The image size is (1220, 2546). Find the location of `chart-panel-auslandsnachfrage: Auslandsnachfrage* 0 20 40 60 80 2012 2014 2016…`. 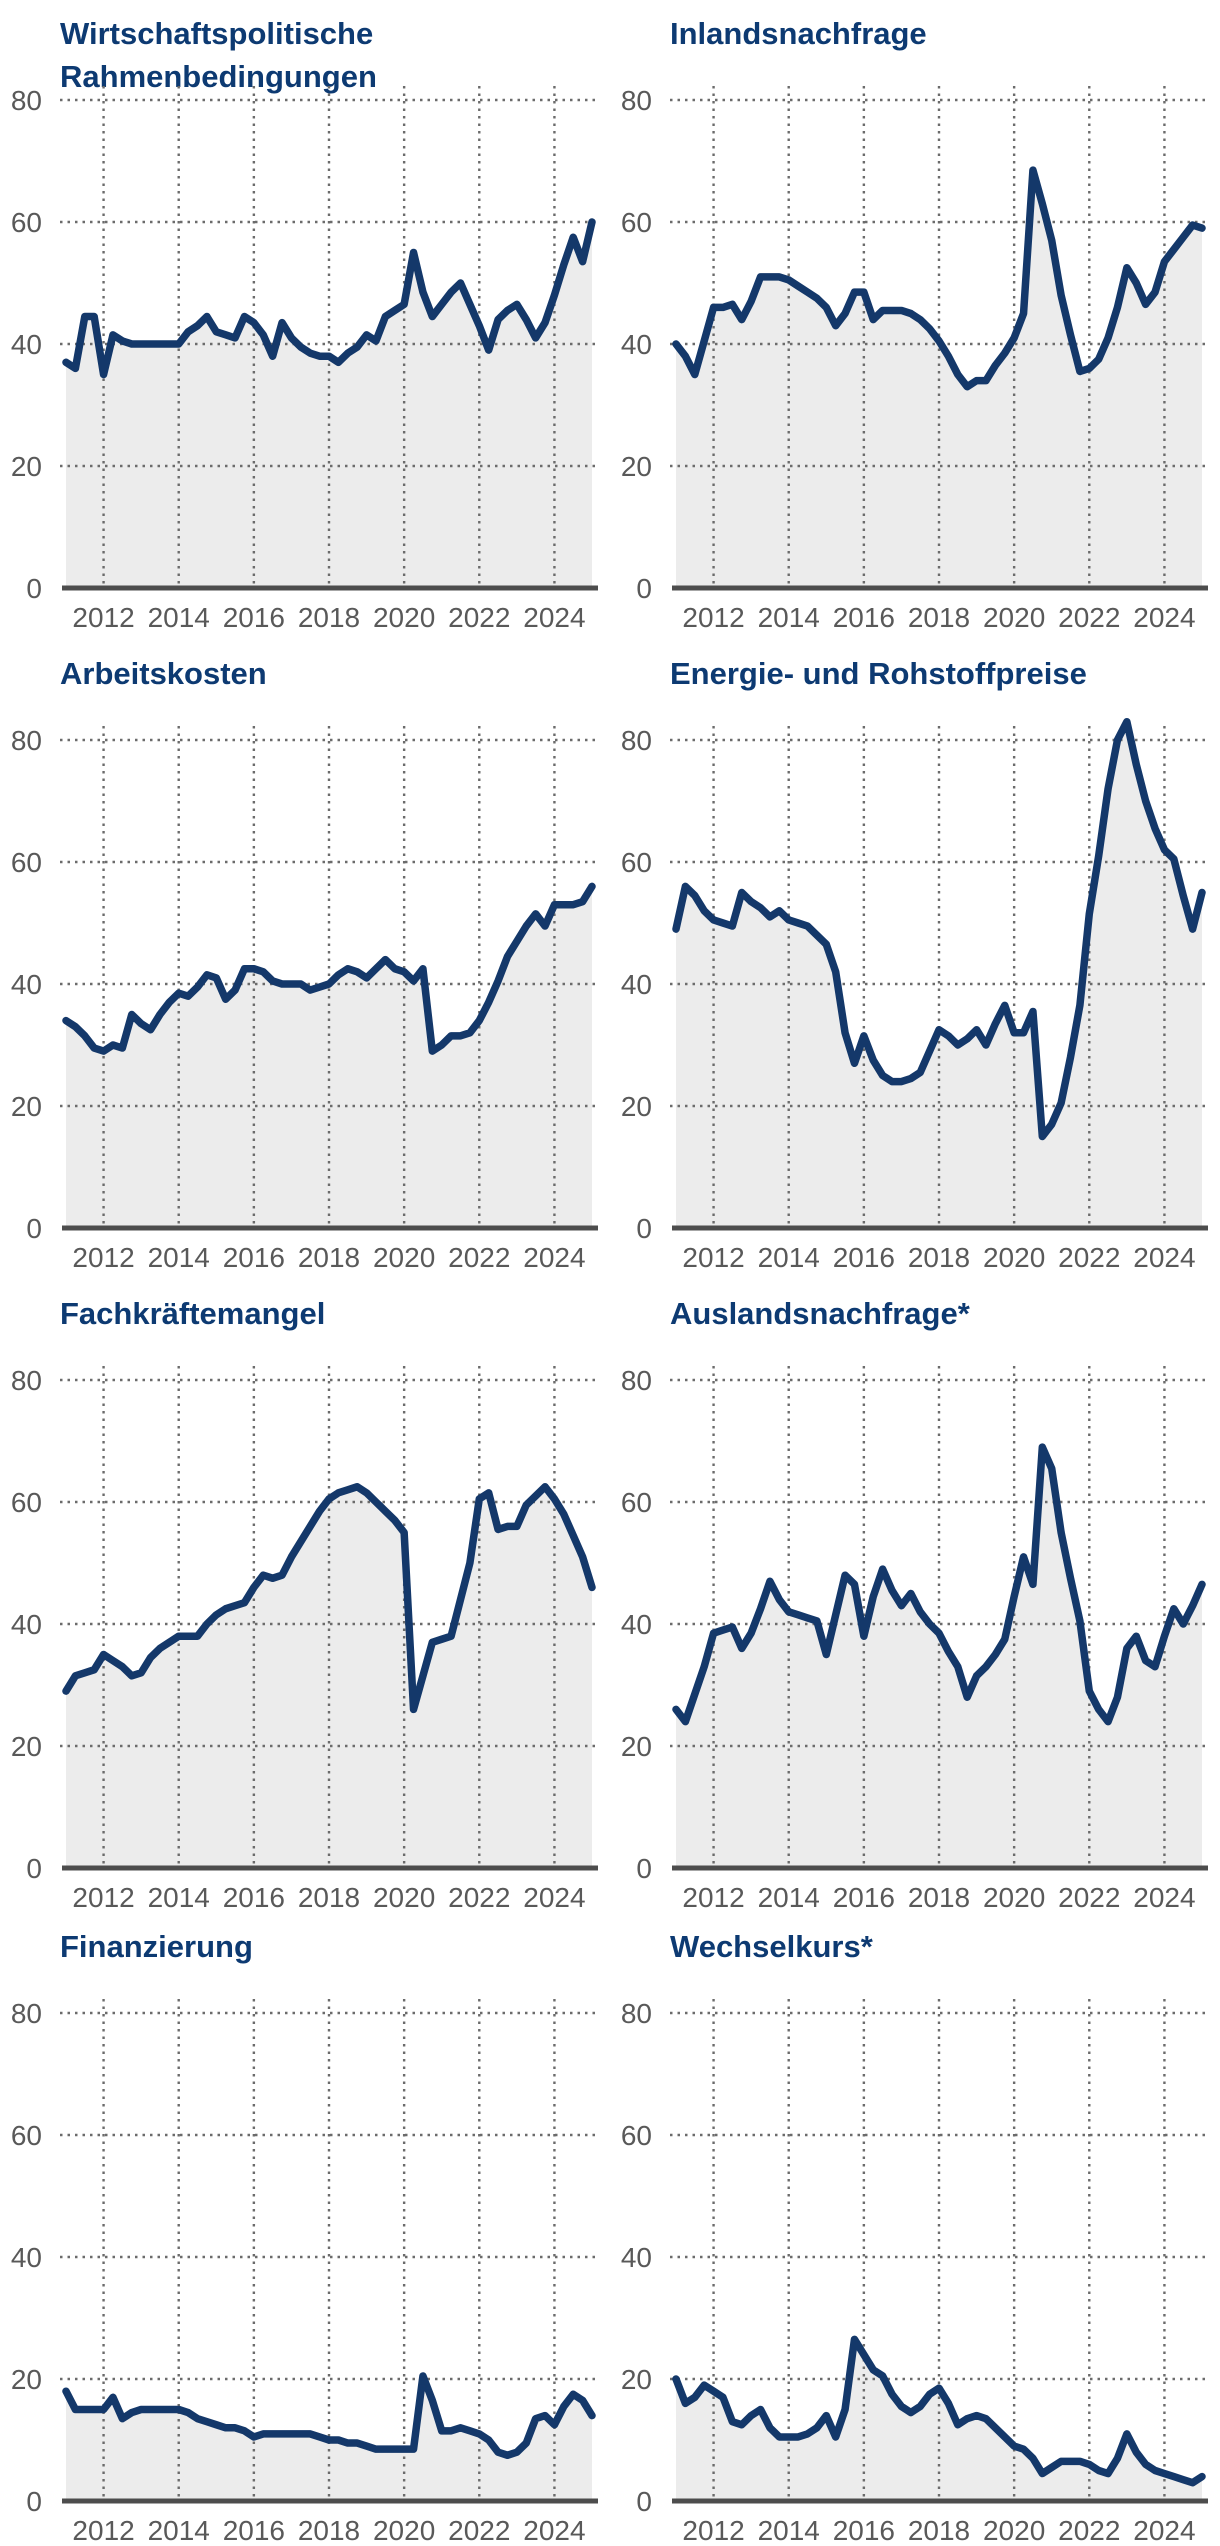

chart-panel-auslandsnachfrage: Auslandsnachfrage* 0 20 40 60 80 2012 2014 2016… is located at coordinates (915, 1596).